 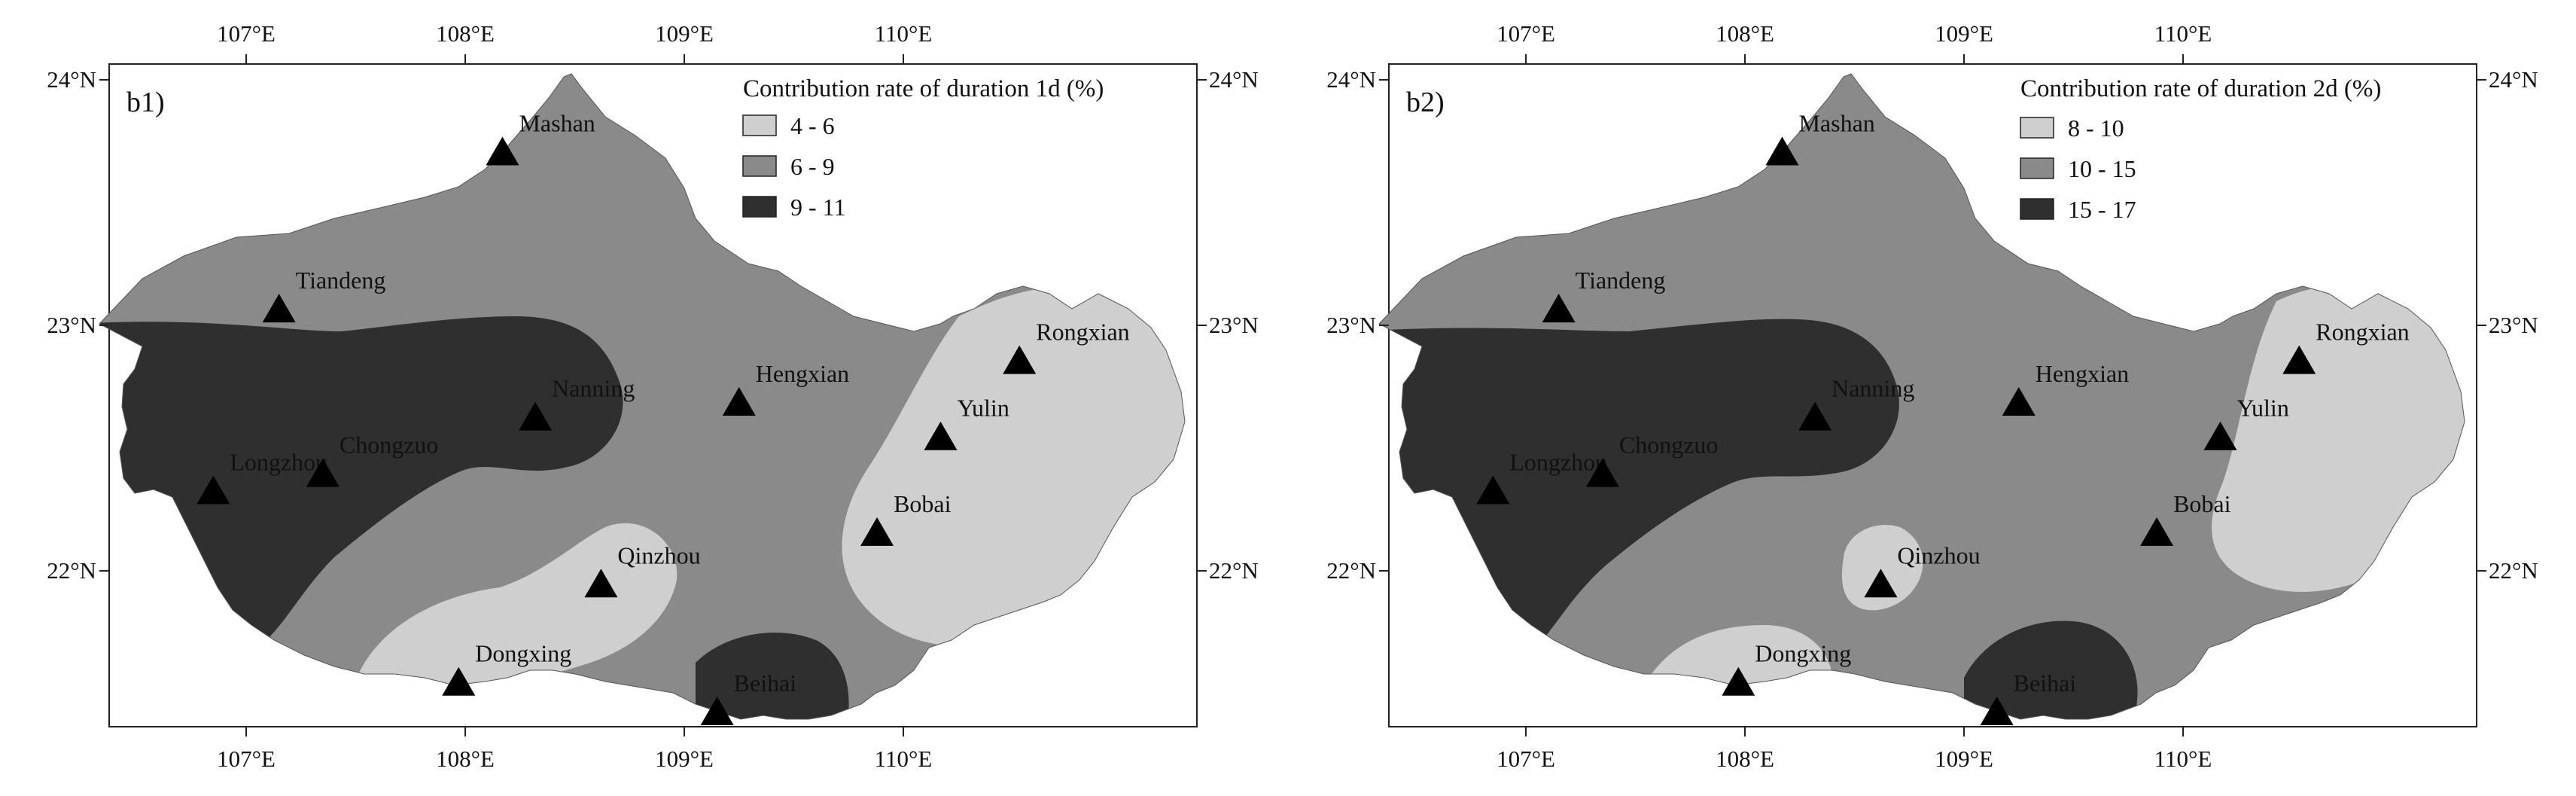 What do you see at coordinates (812, 166) in the screenshot?
I see `legend-label: 6 - 9` at bounding box center [812, 166].